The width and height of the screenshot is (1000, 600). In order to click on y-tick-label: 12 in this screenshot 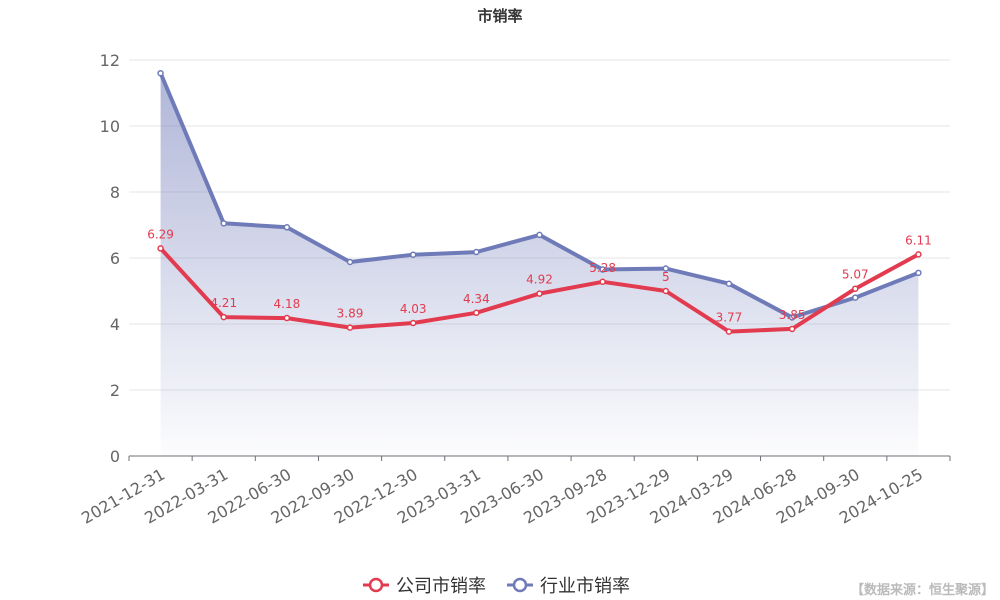, I will do `click(110, 60)`.